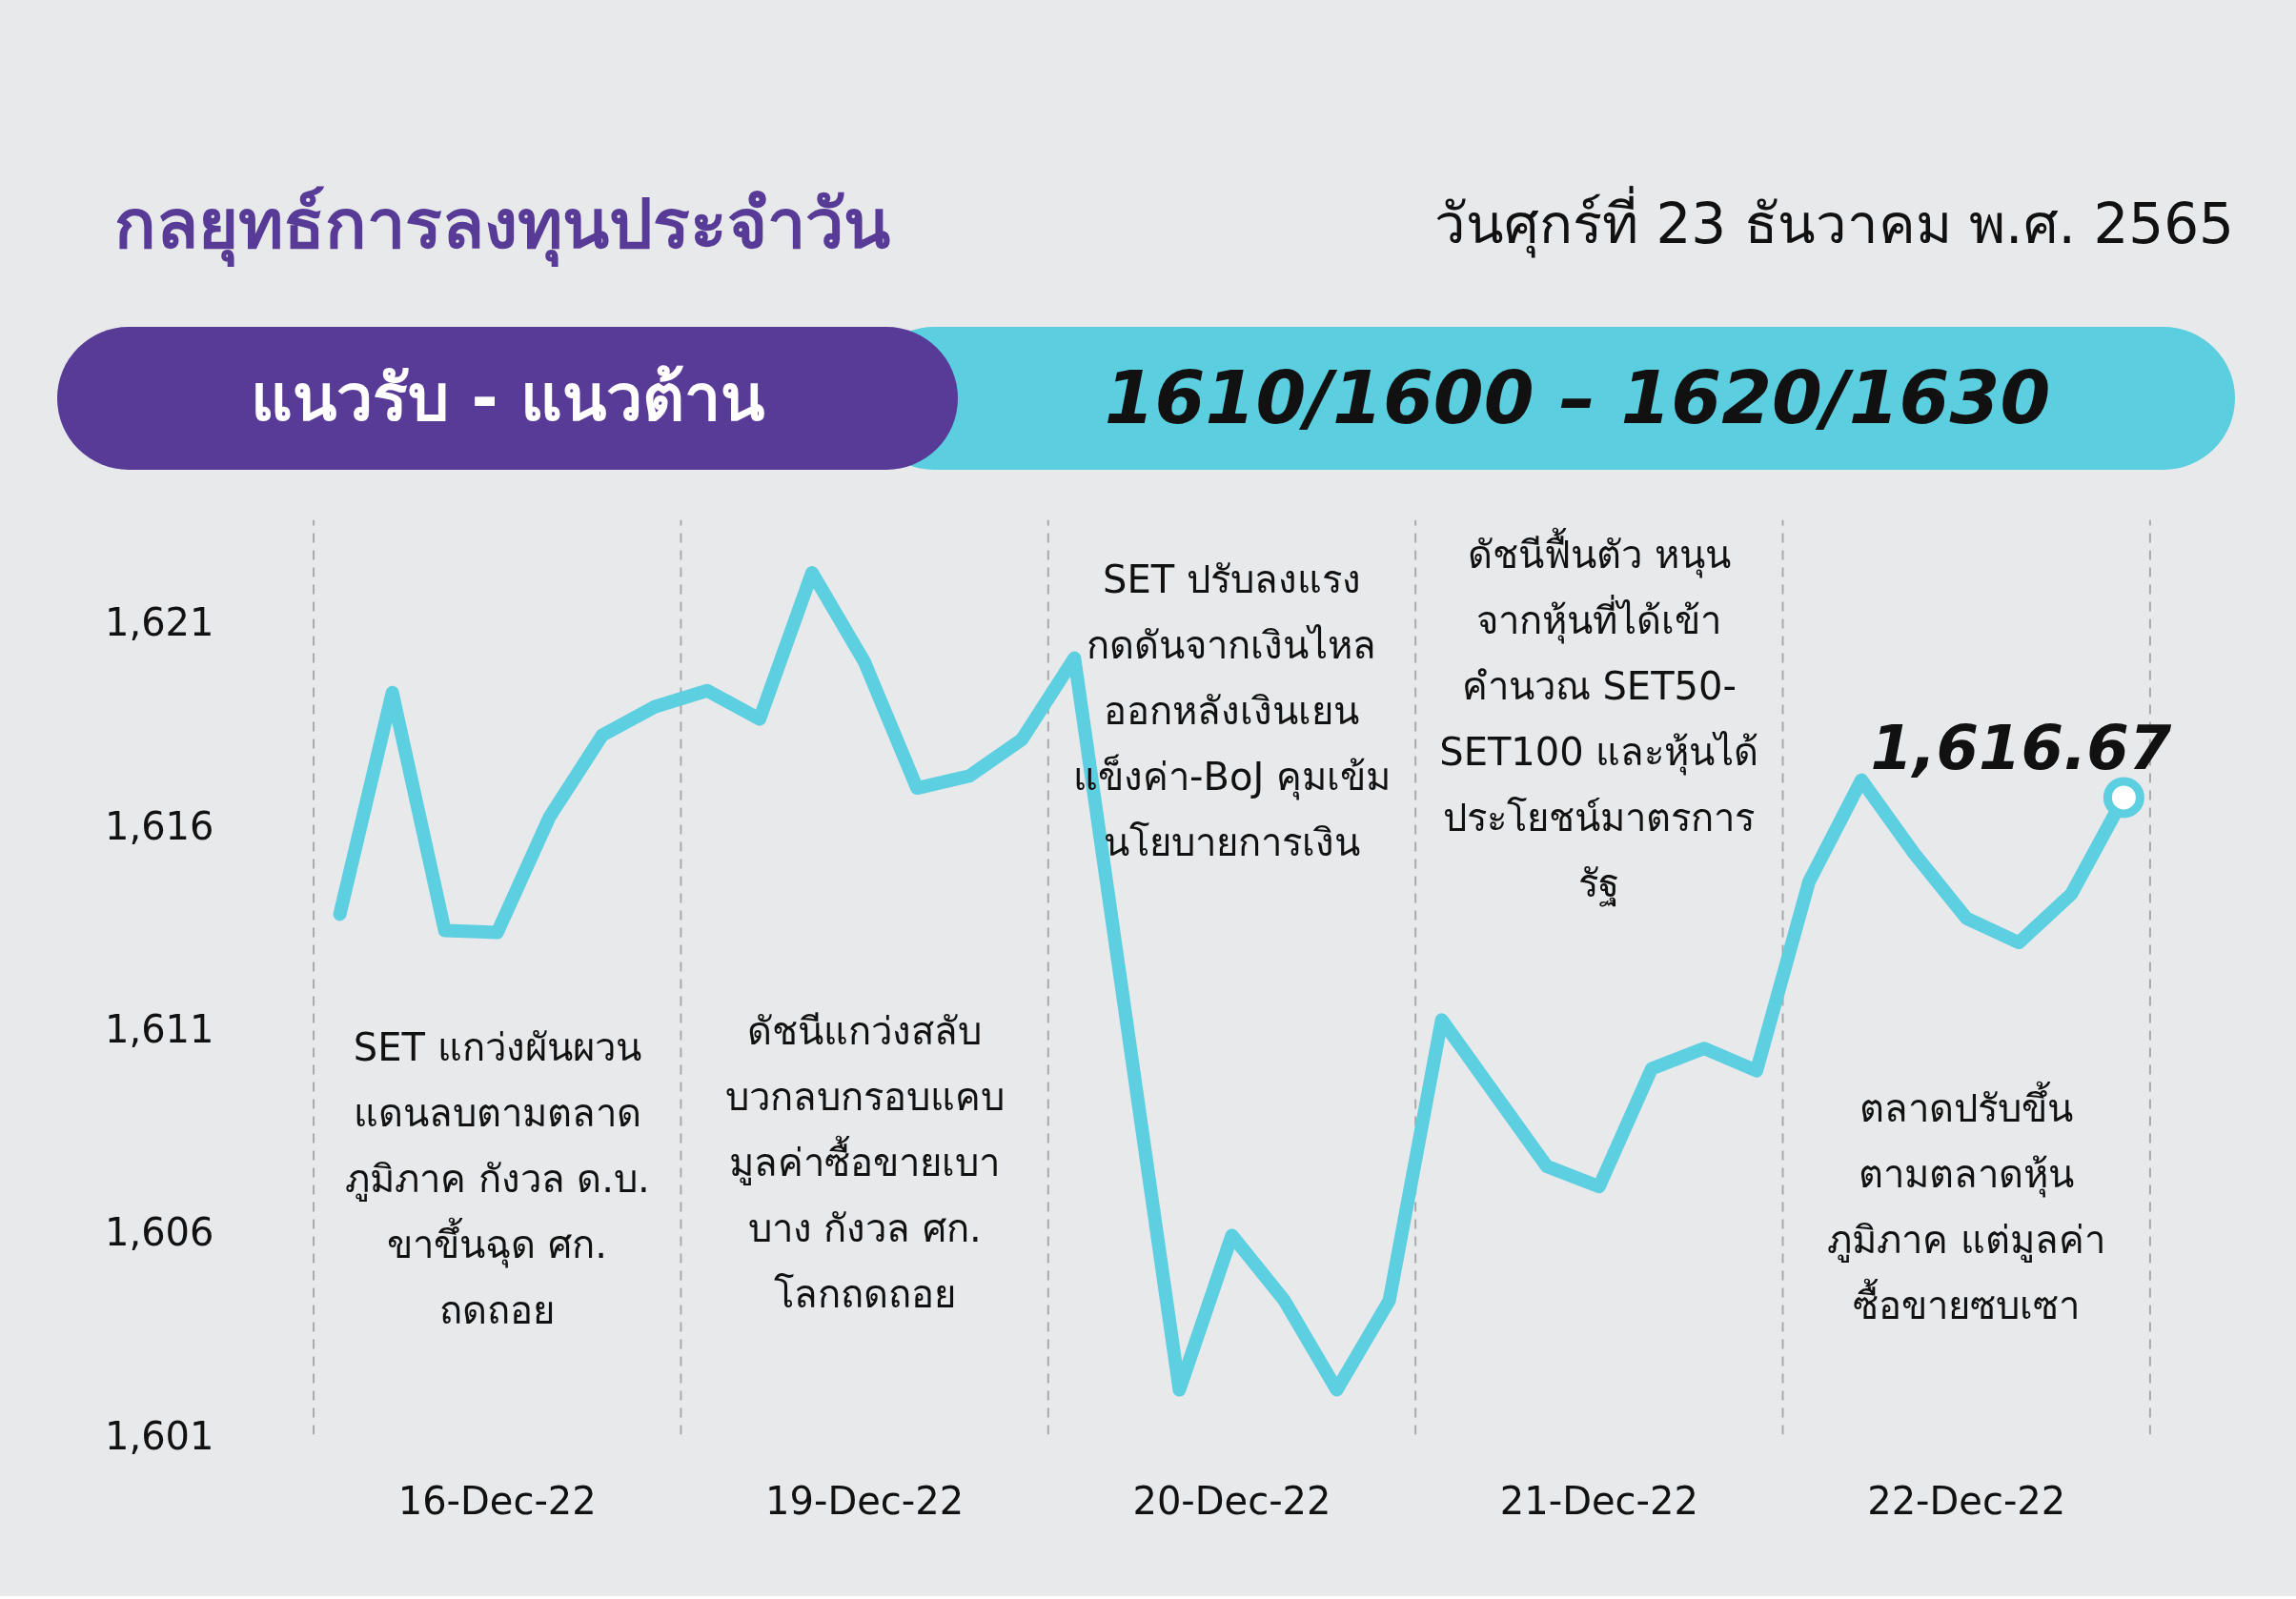 This screenshot has height=1599, width=2296. I want to click on y-tick-label: 1,606, so click(159, 1232).